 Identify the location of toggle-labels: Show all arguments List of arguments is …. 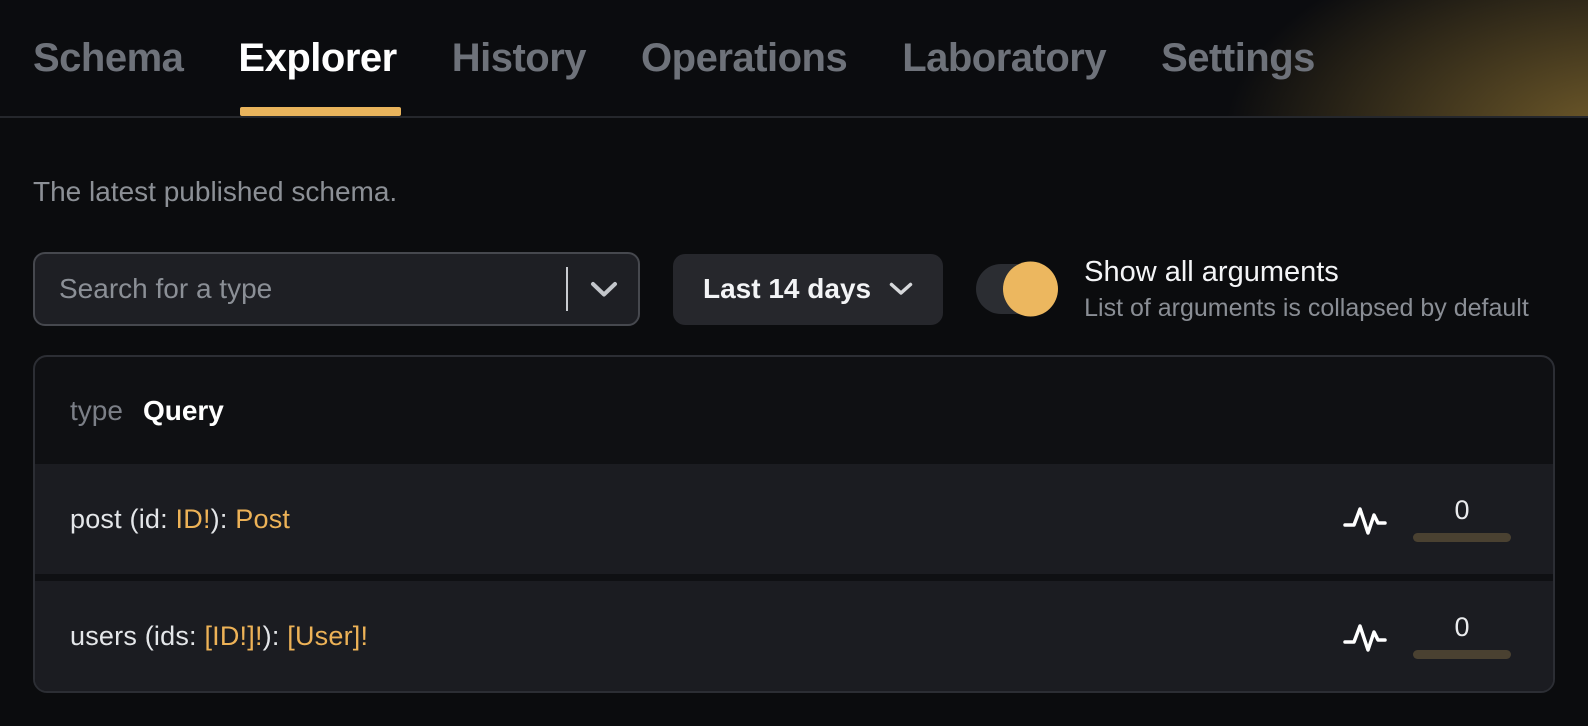
(1306, 289).